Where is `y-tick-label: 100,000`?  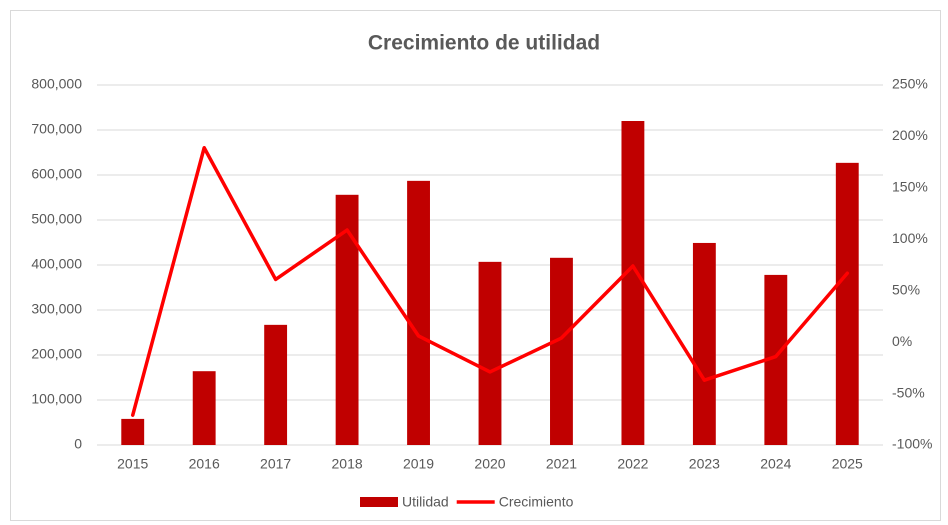
y-tick-label: 100,000 is located at coordinates (56, 399).